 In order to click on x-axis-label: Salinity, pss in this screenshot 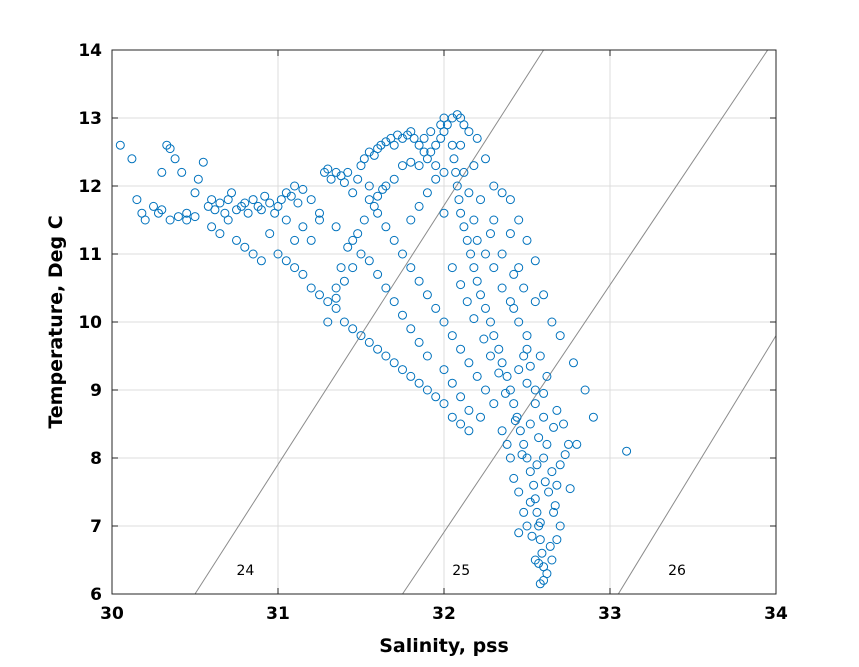, I will do `click(444, 646)`.